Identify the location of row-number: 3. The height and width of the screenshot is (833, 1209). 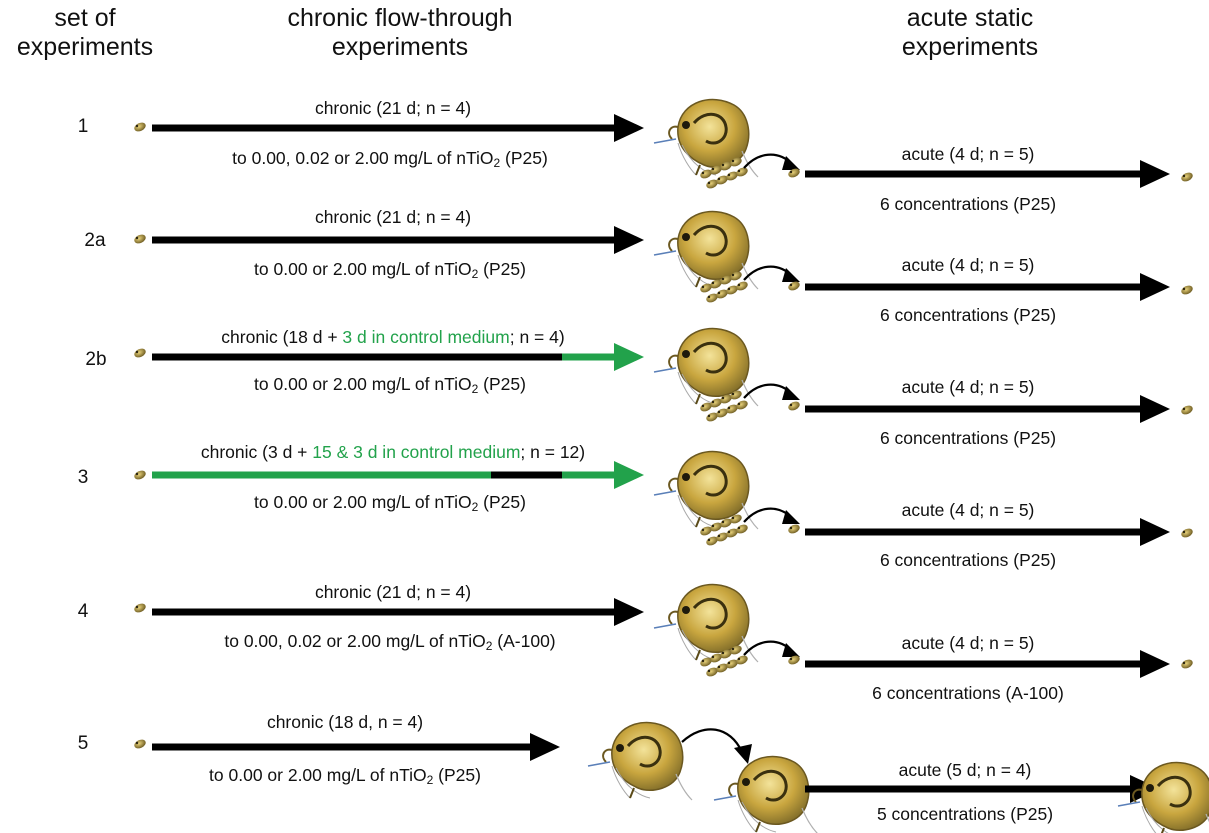
(83, 477).